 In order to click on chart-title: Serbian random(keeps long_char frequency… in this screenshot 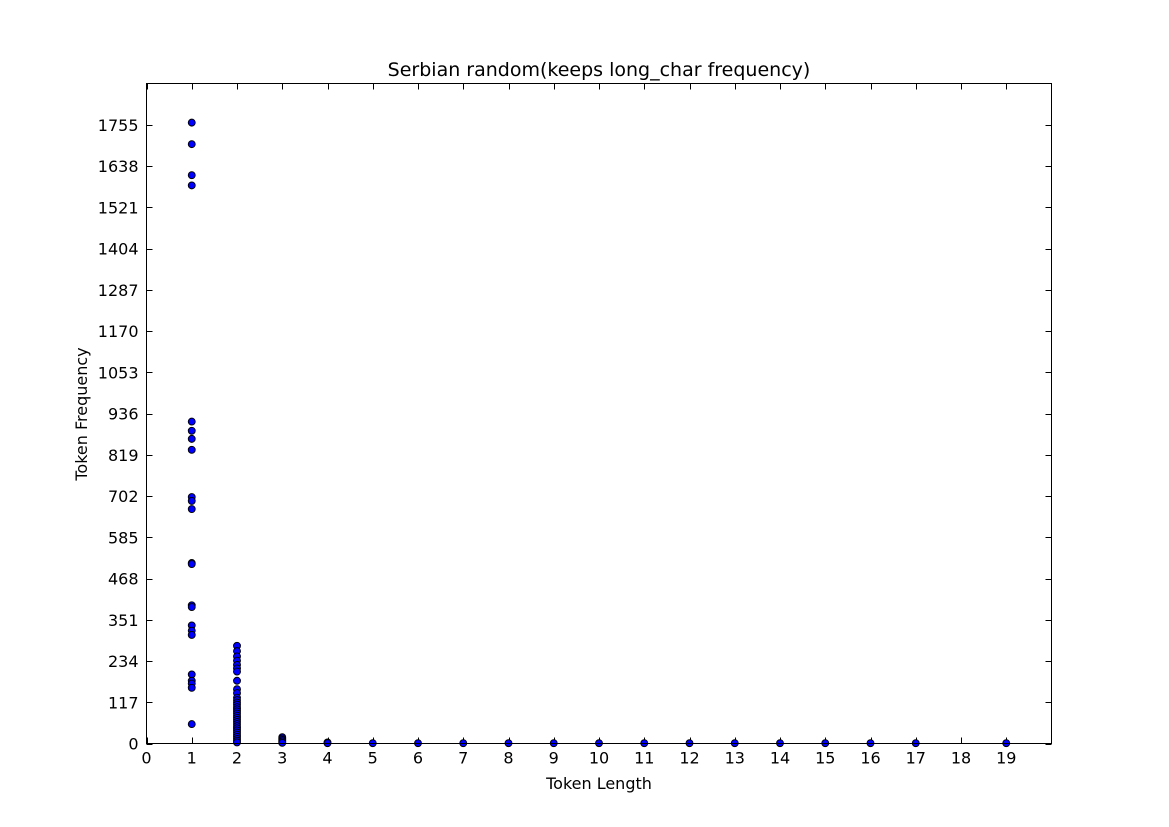, I will do `click(599, 70)`.